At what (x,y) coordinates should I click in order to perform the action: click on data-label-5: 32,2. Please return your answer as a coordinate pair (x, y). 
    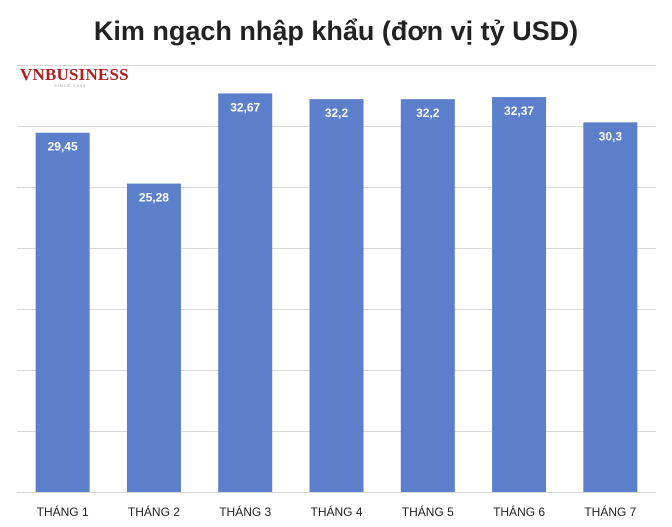
    Looking at the image, I should click on (428, 113).